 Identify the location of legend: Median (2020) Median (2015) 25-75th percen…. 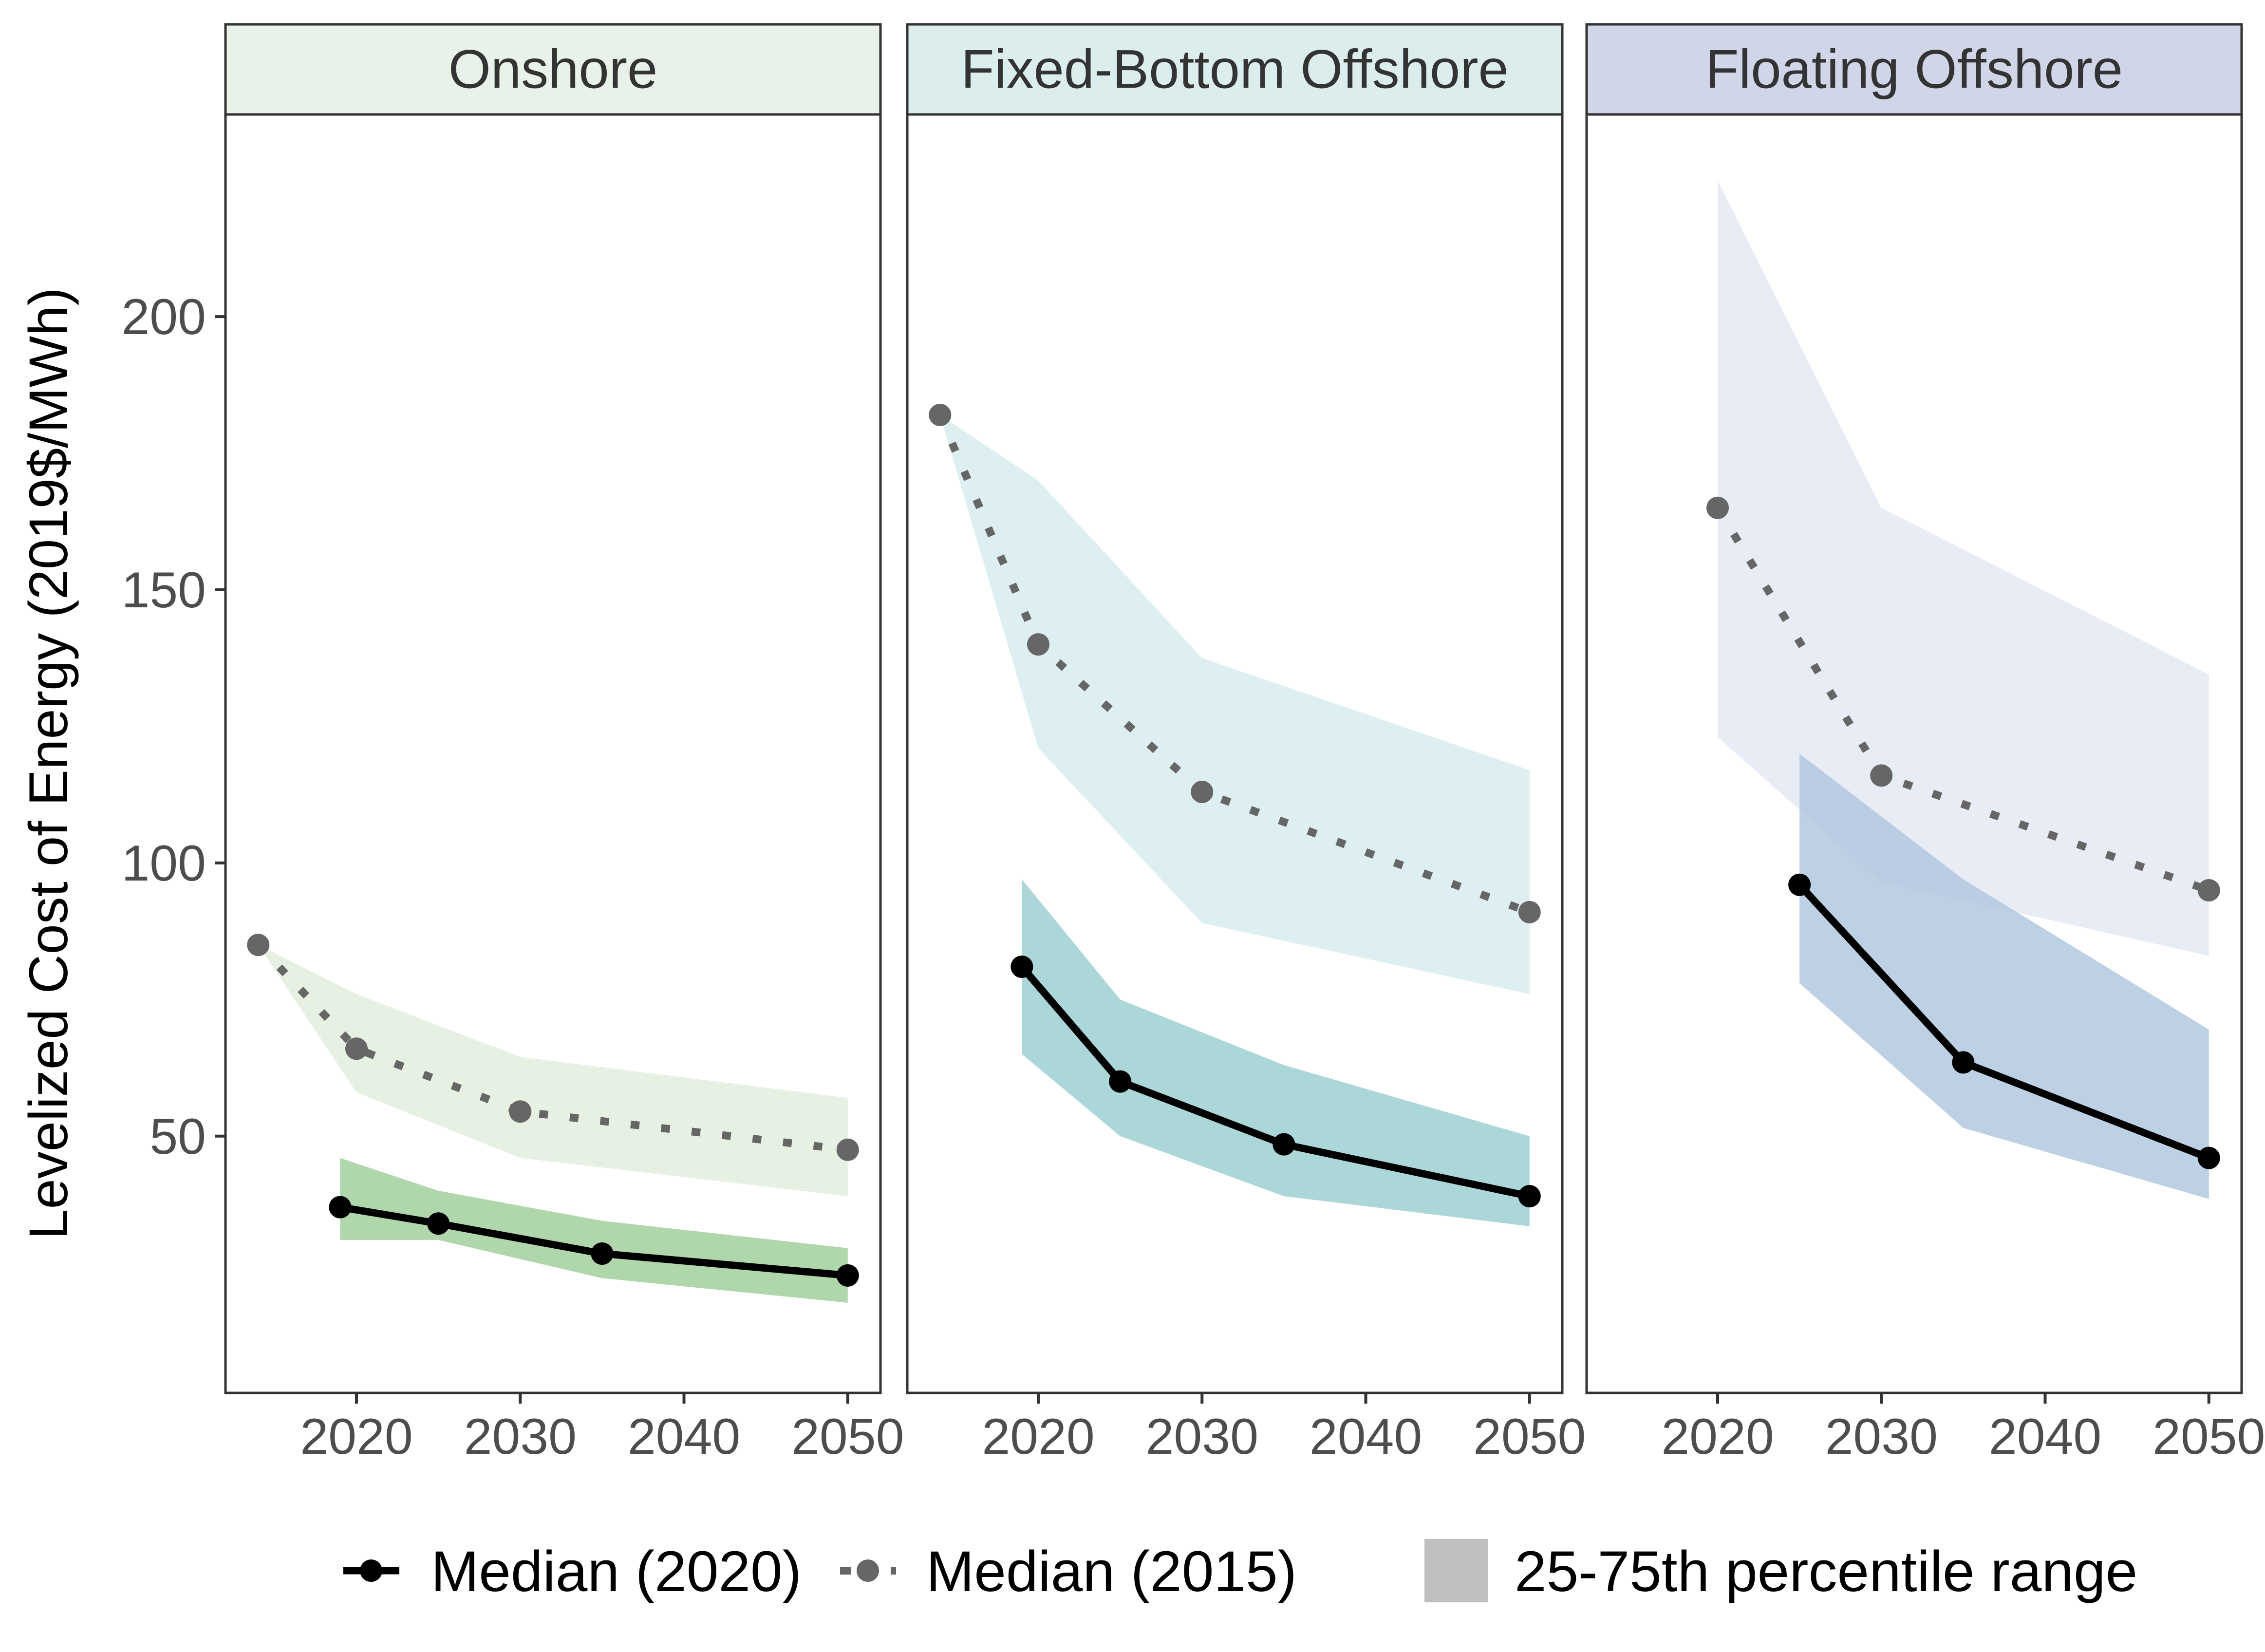
(1240, 1572).